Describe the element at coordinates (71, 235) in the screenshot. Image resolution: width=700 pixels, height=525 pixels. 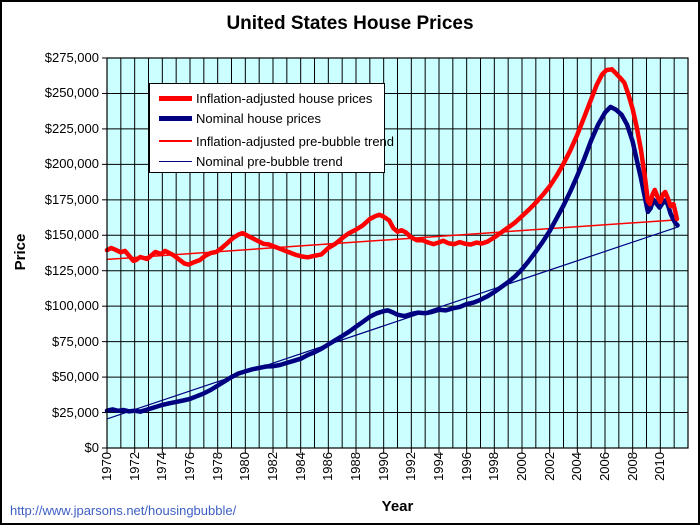
I see `y-tick-label: $150,000` at that location.